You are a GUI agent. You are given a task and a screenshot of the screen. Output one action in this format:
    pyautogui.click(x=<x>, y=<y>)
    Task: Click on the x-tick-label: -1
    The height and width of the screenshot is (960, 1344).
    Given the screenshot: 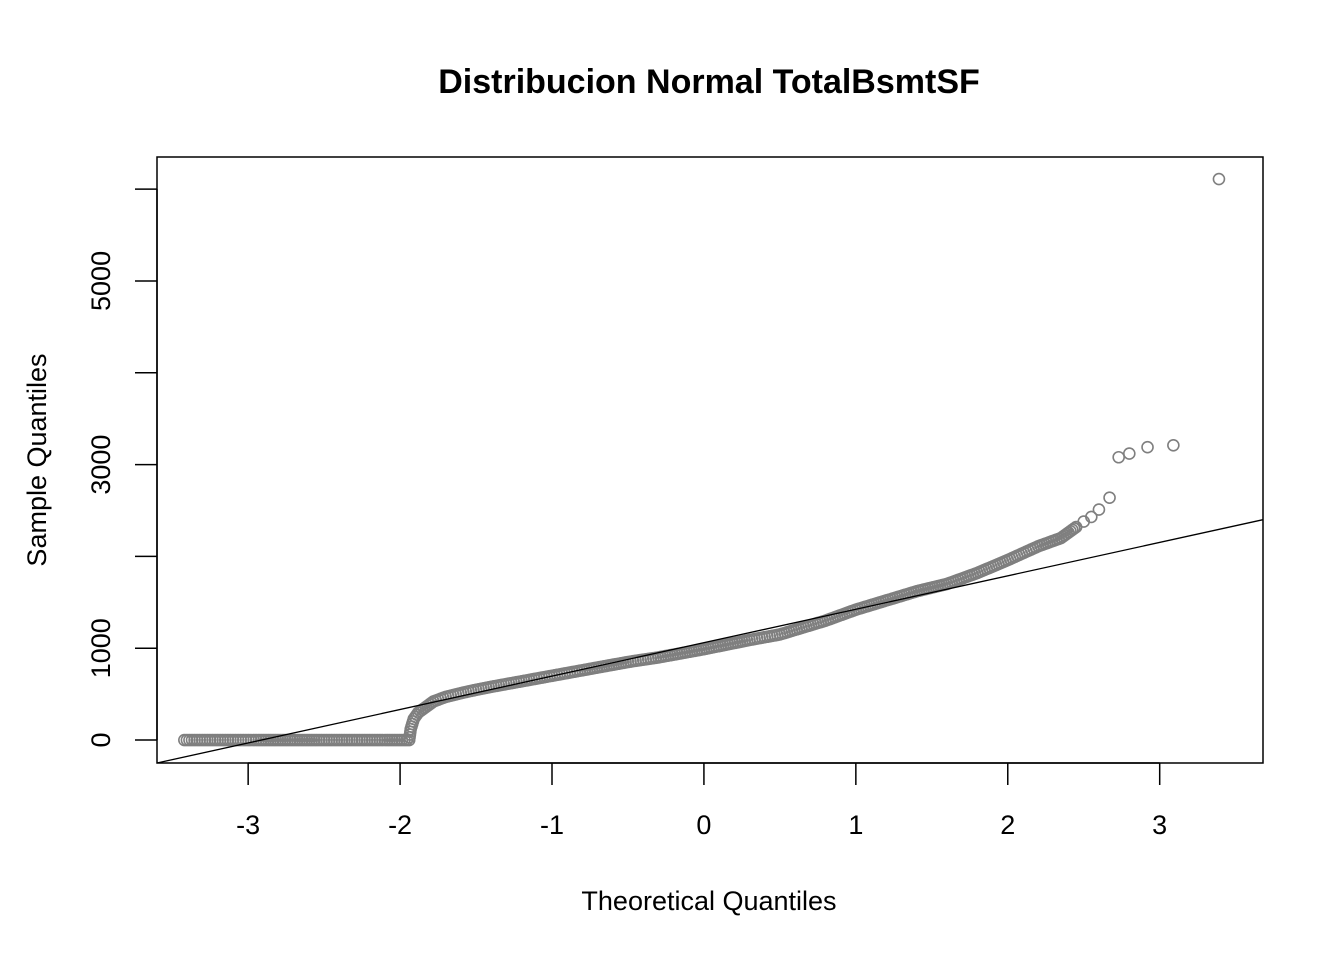 What is the action you would take?
    pyautogui.click(x=552, y=825)
    